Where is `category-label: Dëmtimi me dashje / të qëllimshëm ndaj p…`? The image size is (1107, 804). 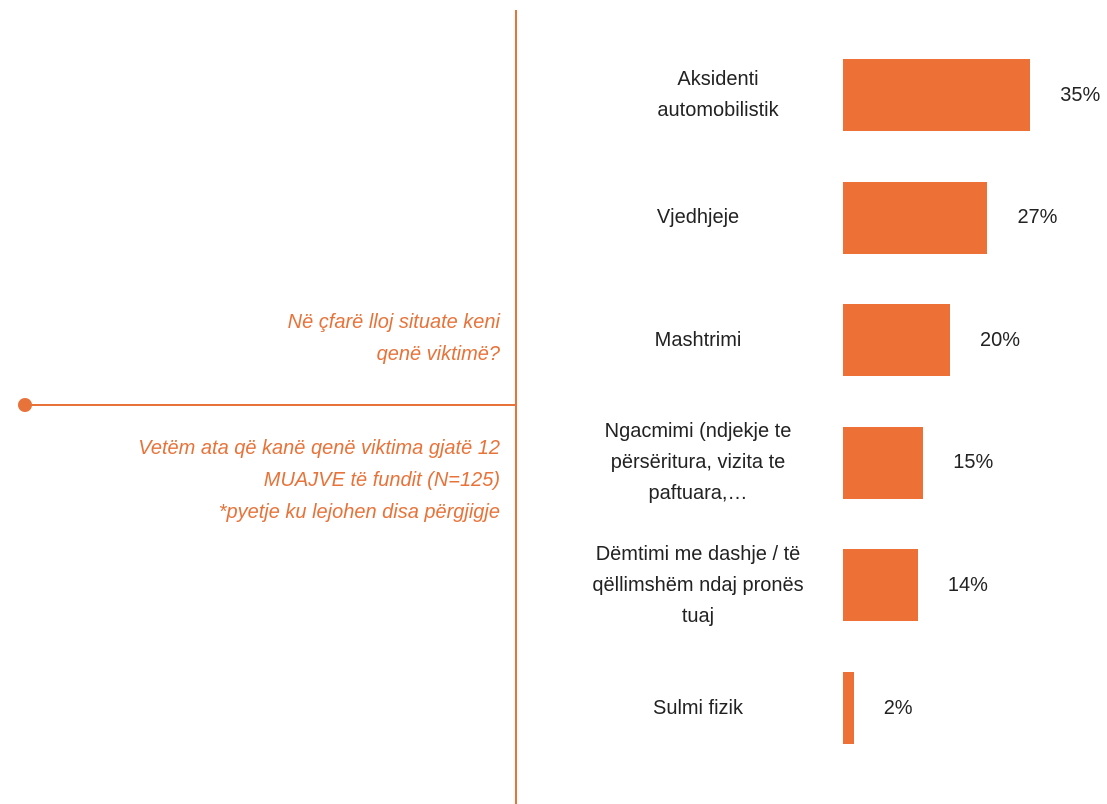 category-label: Dëmtimi me dashje / të qëllimshëm ndaj p… is located at coordinates (698, 584).